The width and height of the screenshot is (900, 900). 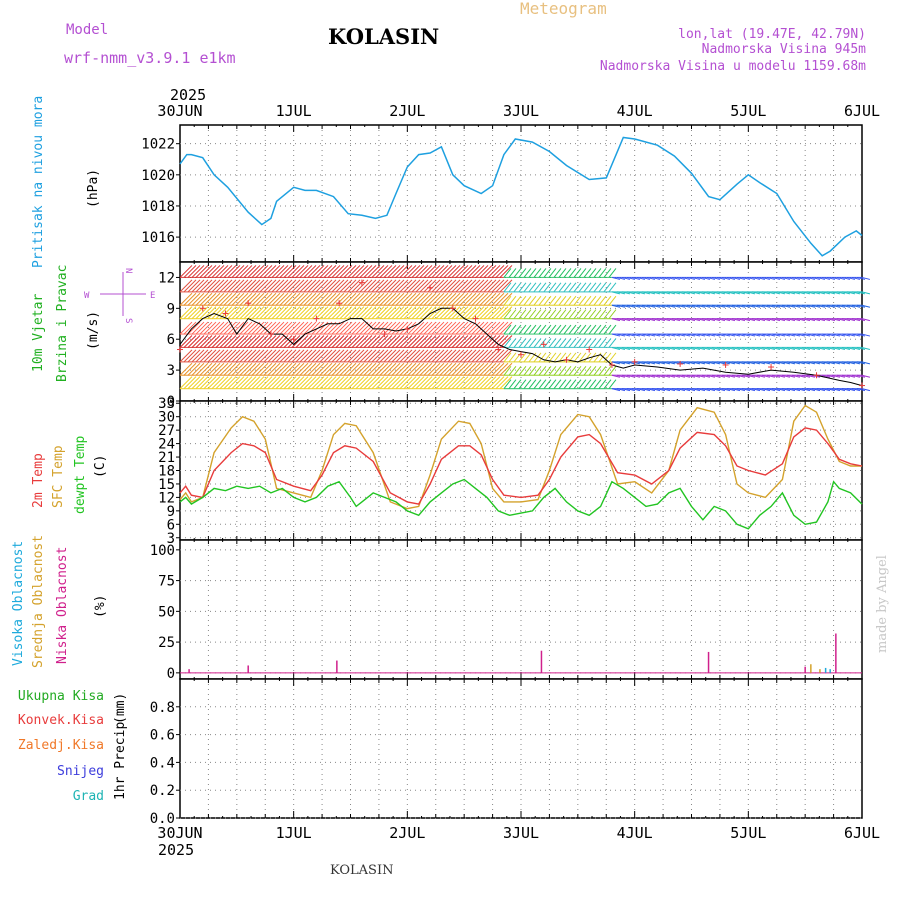 I want to click on y-tick-label: 18, so click(x=166, y=472).